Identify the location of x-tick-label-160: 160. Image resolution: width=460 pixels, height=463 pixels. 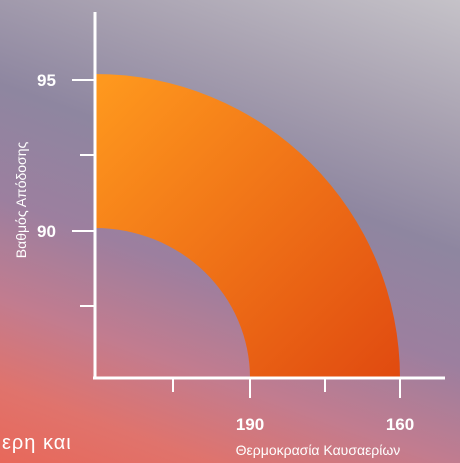
(400, 424).